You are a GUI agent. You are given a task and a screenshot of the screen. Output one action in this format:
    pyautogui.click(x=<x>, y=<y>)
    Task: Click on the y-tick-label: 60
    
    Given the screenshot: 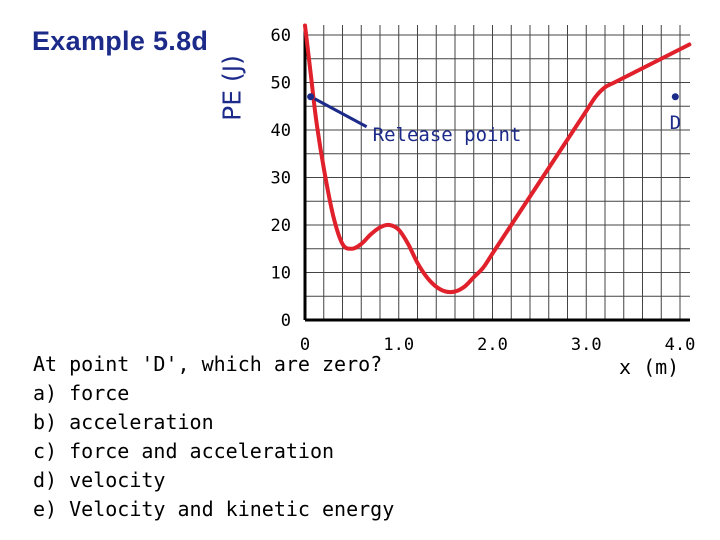 What is the action you would take?
    pyautogui.click(x=281, y=36)
    